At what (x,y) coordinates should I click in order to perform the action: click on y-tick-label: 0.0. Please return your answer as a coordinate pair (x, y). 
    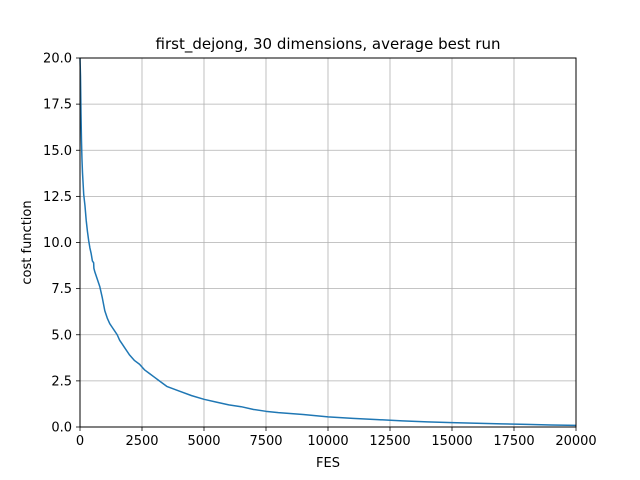
    Looking at the image, I should click on (61, 428).